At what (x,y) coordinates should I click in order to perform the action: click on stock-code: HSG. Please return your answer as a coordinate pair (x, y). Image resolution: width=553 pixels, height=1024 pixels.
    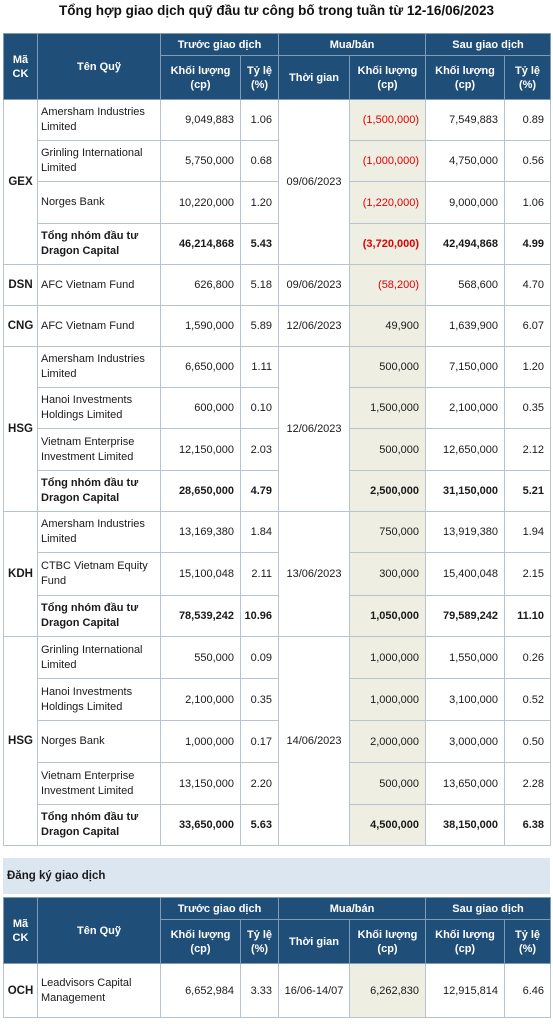
    Looking at the image, I should click on (20, 429).